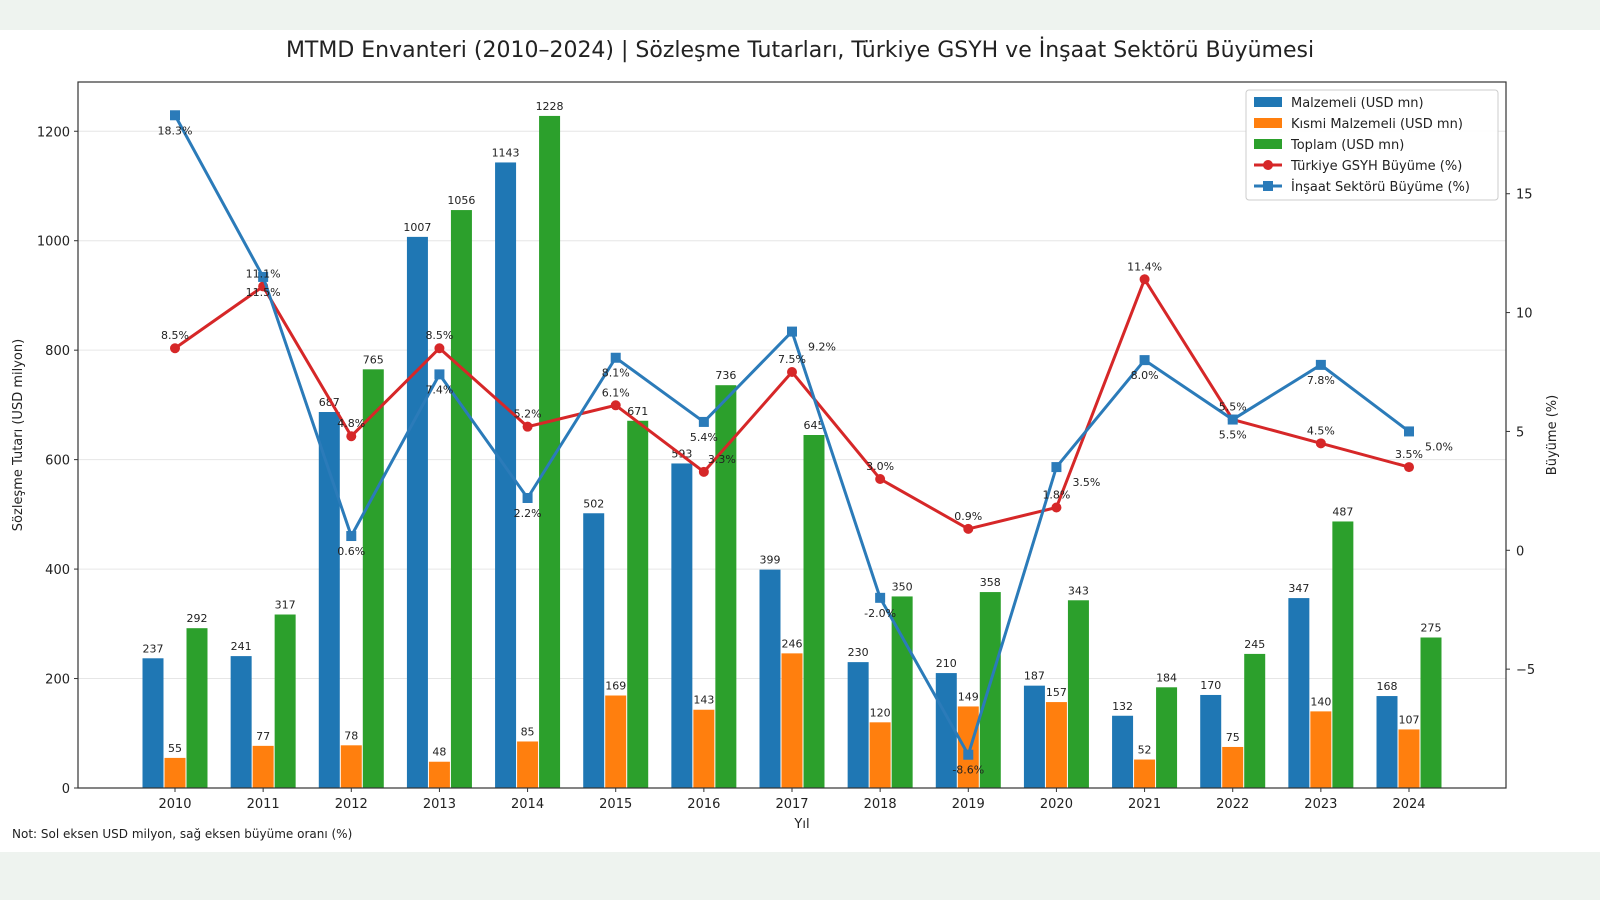 This screenshot has height=900, width=1600. Describe the element at coordinates (968, 516) in the screenshot. I see `point-label: 0.9%` at that location.